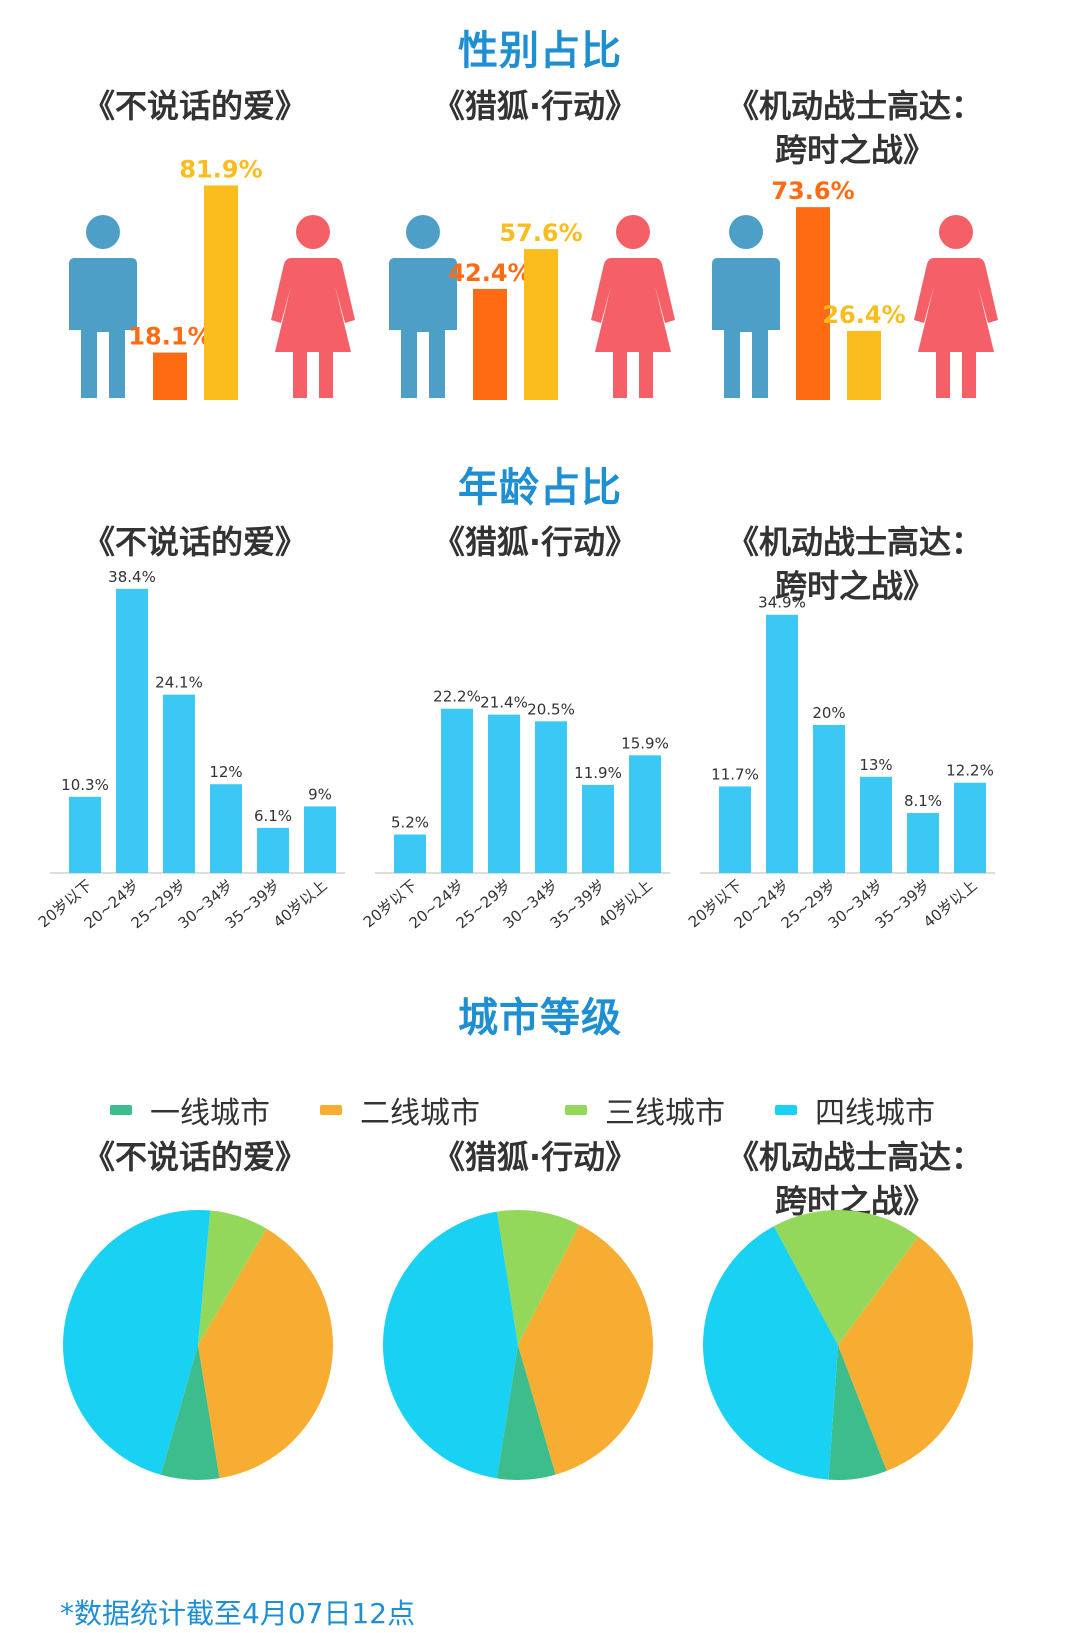  Describe the element at coordinates (782, 603) in the screenshot. I see `age-value-label: 34.9%` at that location.